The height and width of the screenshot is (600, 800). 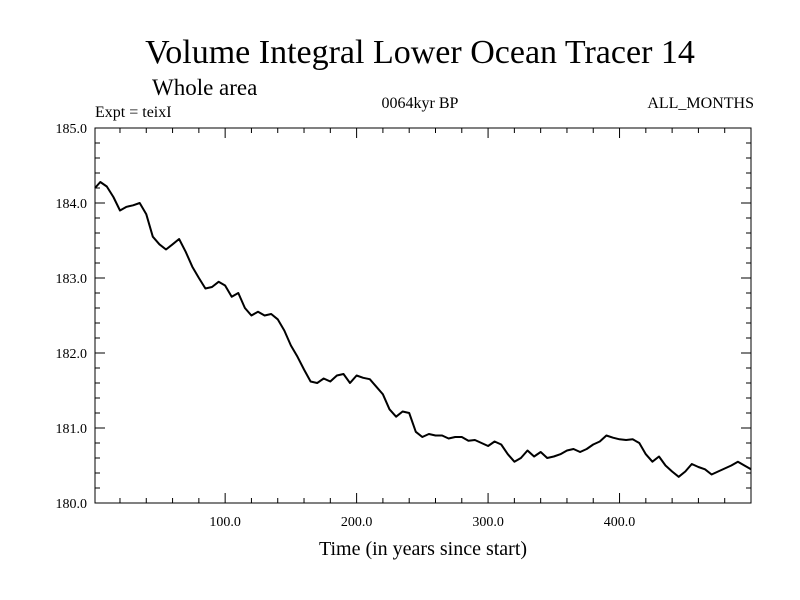 I want to click on x-tick-label: 400.0, so click(x=620, y=522).